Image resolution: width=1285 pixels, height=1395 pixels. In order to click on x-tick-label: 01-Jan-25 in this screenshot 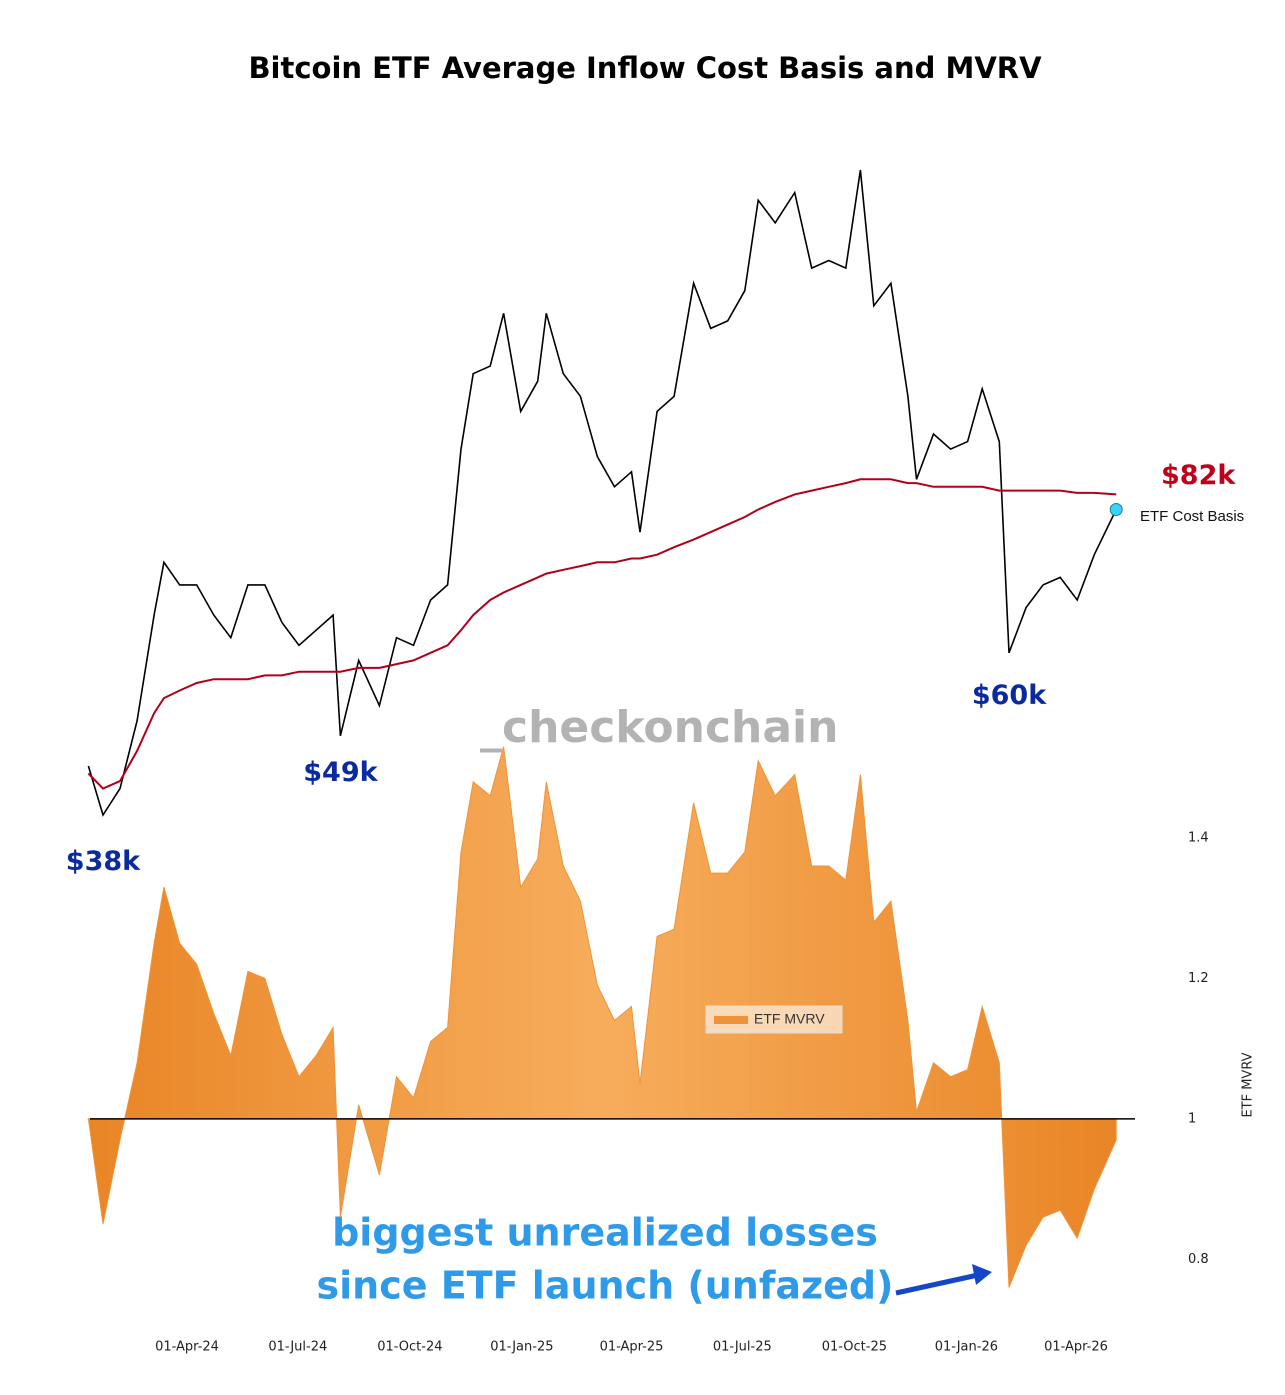, I will do `click(521, 1347)`.